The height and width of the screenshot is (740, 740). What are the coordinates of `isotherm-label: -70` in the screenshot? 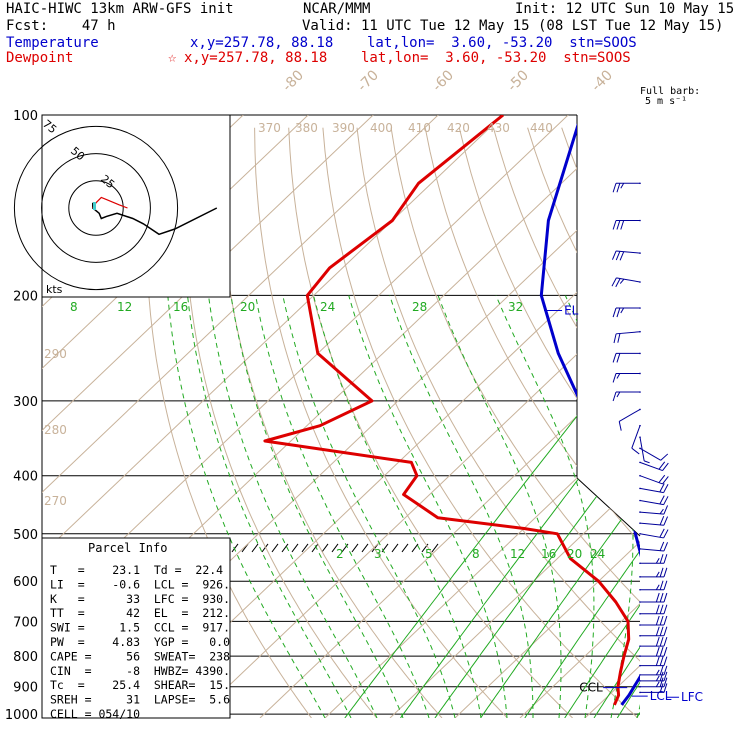 It's located at (368, 80).